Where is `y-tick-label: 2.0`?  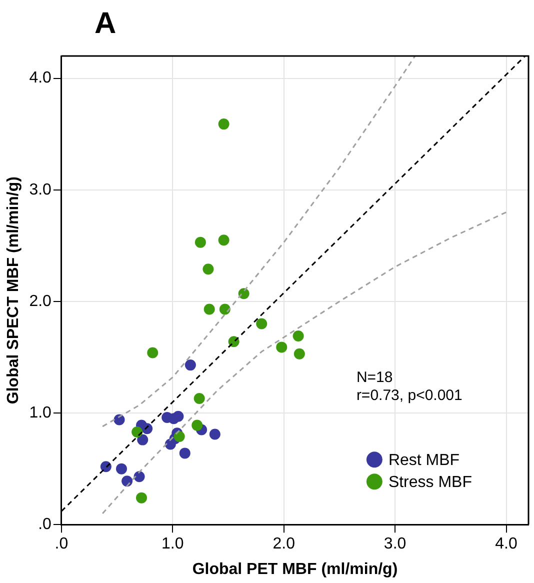 y-tick-label: 2.0 is located at coordinates (40, 301).